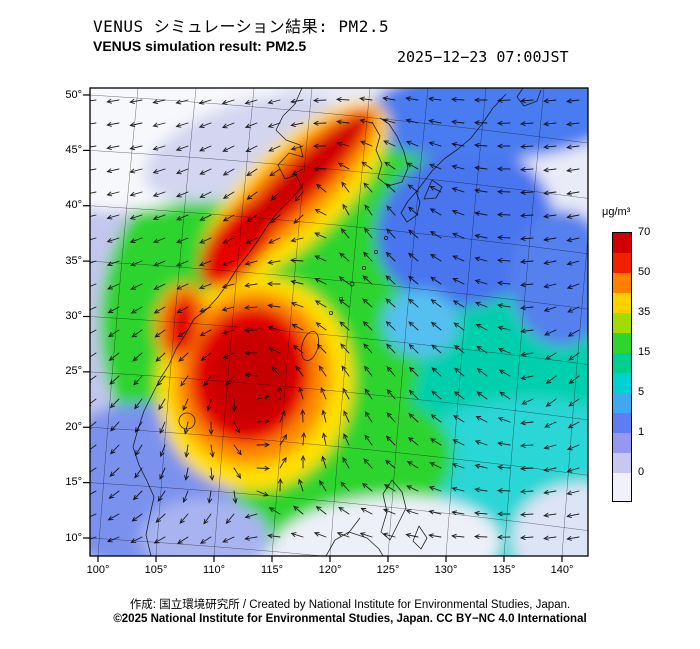 The height and width of the screenshot is (649, 700). I want to click on lat-tick-label: 20°, so click(73, 426).